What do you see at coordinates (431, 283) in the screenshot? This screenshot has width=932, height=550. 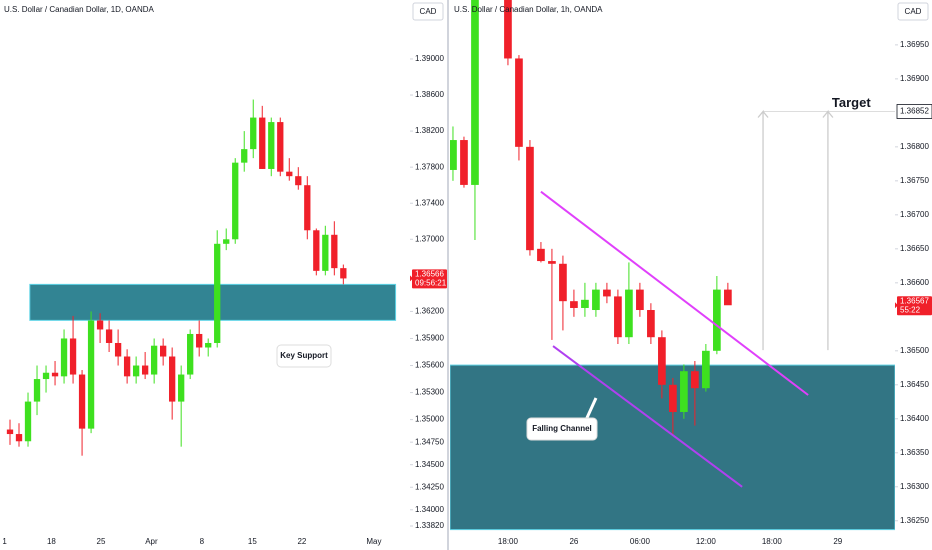 I see `countdown-label: 09:56:21` at bounding box center [431, 283].